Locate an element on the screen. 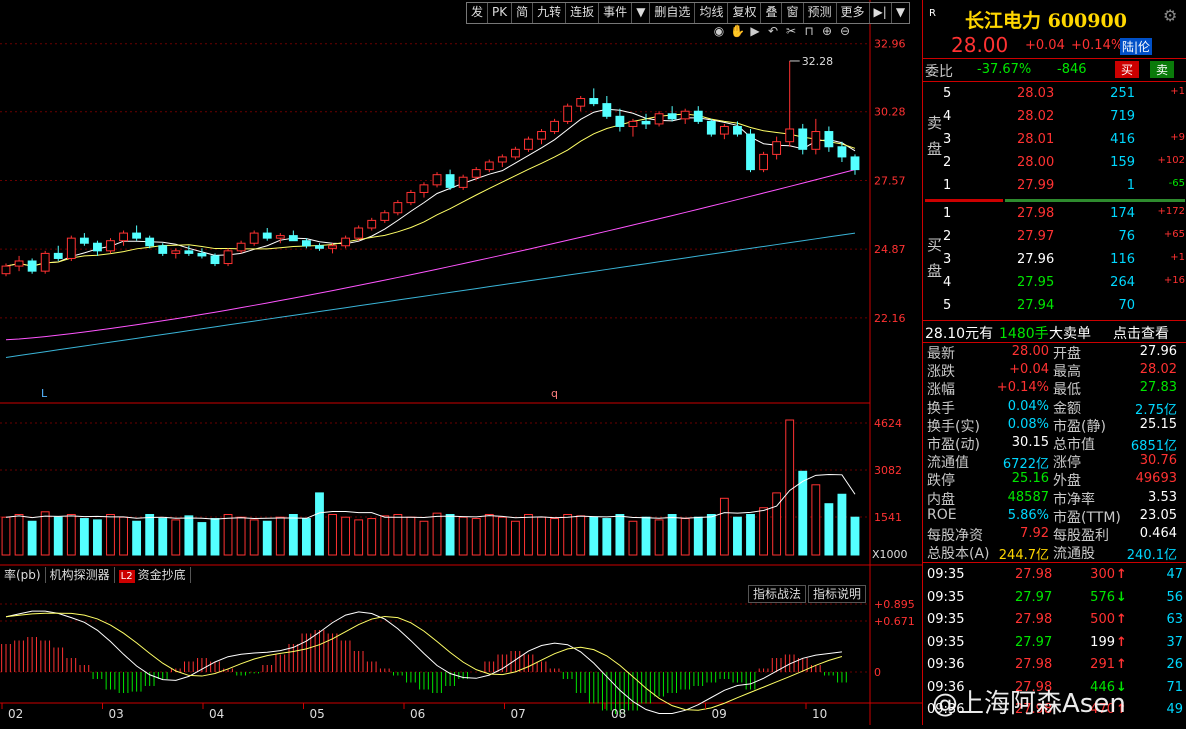 This screenshot has width=1186, height=729. quote-label: 金额 is located at coordinates (1067, 408).